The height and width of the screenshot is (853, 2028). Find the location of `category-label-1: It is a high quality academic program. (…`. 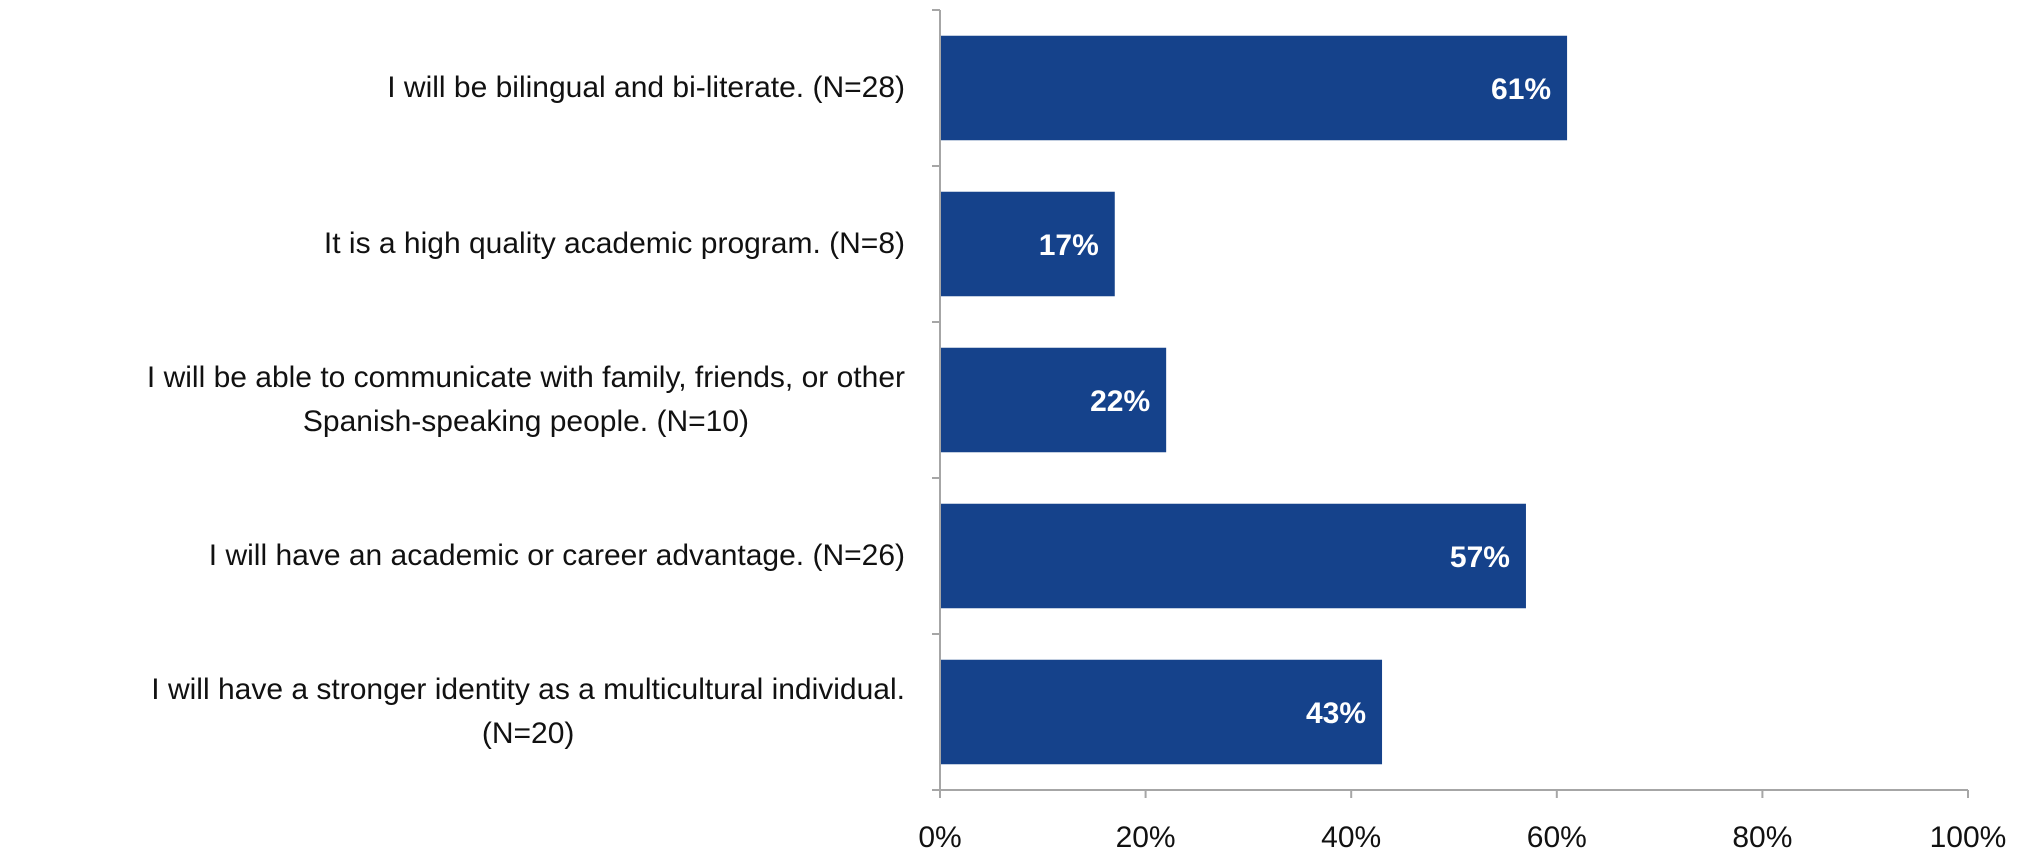

category-label-1: It is a high quality academic program. (… is located at coordinates (614, 244).